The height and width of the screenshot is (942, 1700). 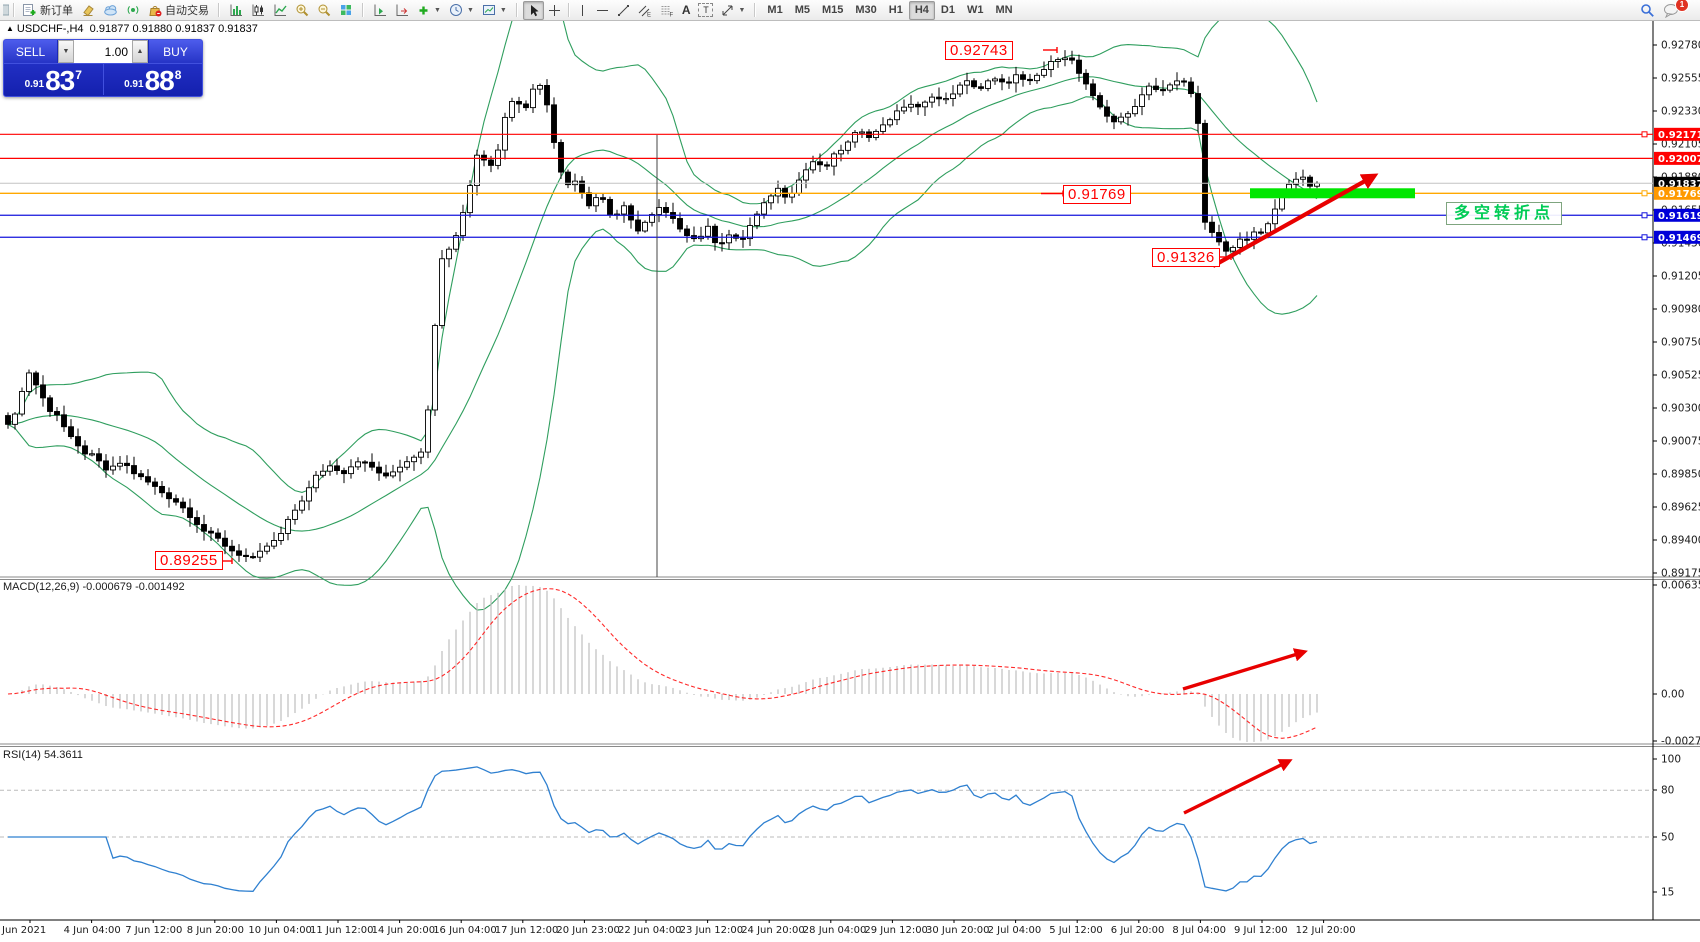 I want to click on cursor-icon, so click(x=534, y=10).